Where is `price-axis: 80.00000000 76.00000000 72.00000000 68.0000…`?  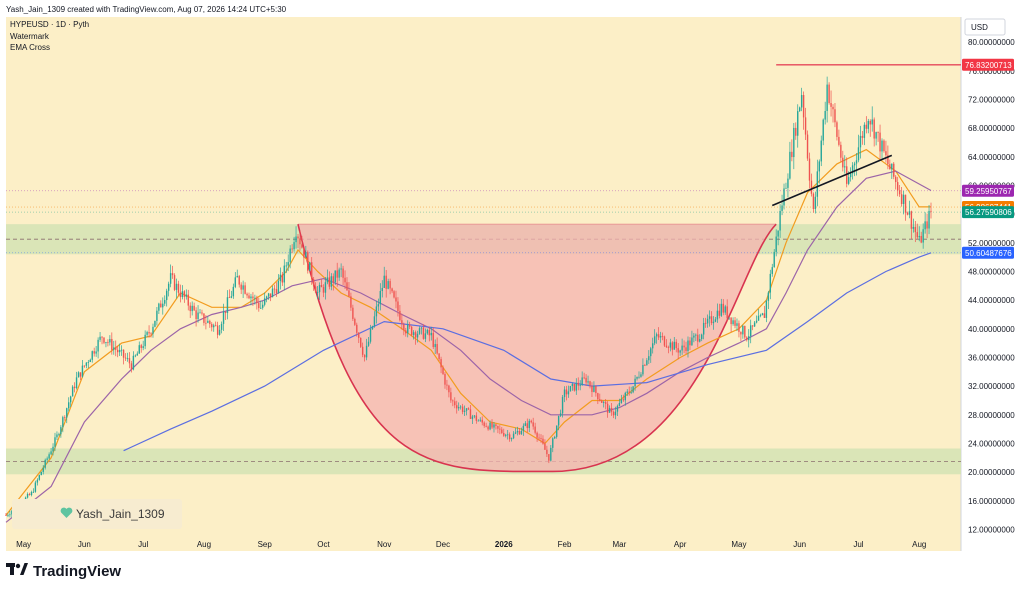
price-axis: 80.00000000 76.00000000 72.00000000 68.0000… is located at coordinates (991, 286).